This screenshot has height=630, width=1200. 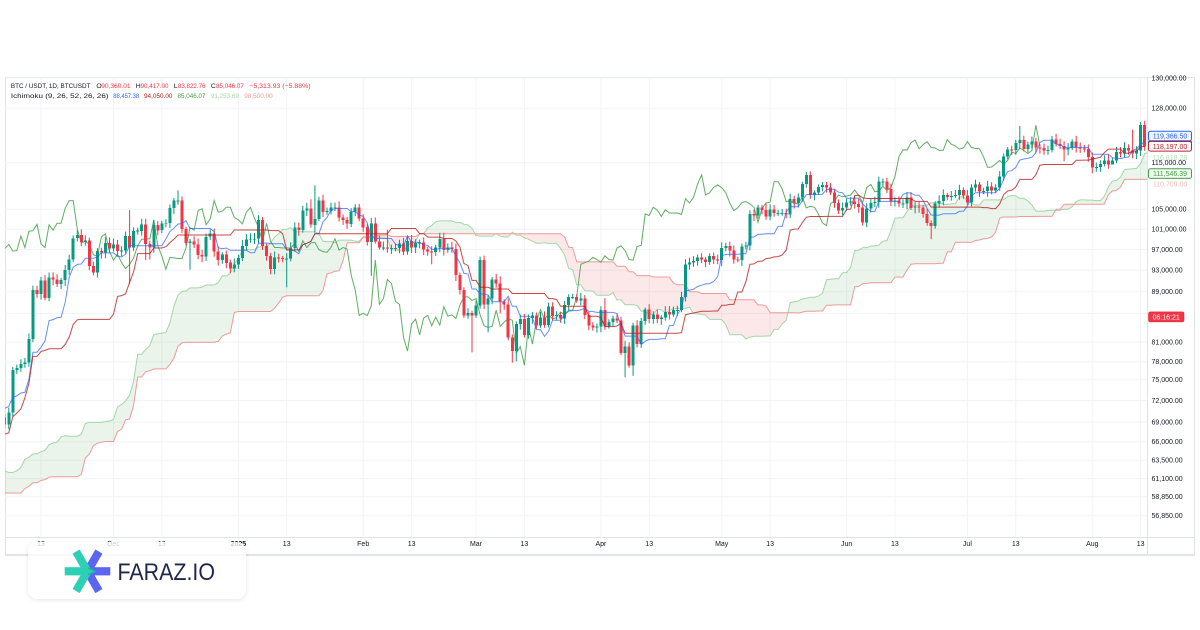 I want to click on svg-text: 89,000.00, so click(x=1167, y=292).